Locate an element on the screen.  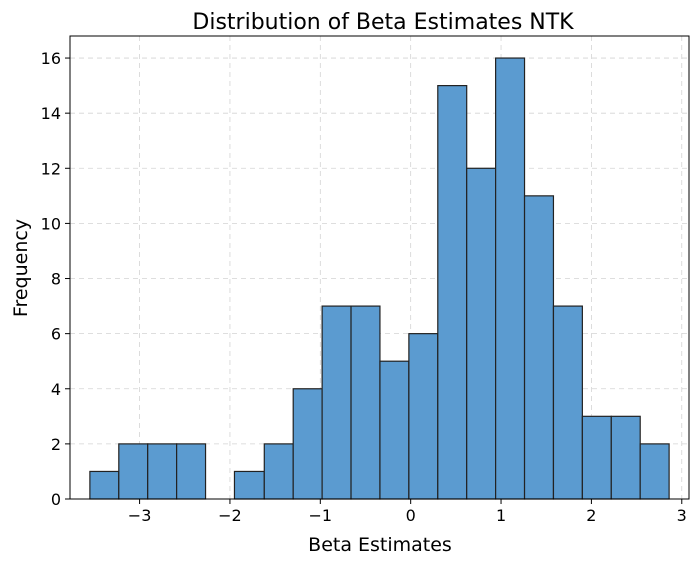
x-axis-ticks: −3 −2 −1 0 1 2 3 is located at coordinates (407, 512).